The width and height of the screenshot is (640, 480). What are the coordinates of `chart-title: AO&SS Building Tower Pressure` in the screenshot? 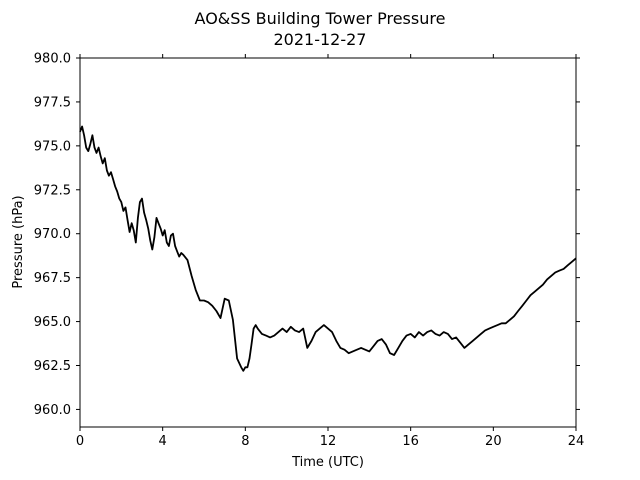 It's located at (320, 18).